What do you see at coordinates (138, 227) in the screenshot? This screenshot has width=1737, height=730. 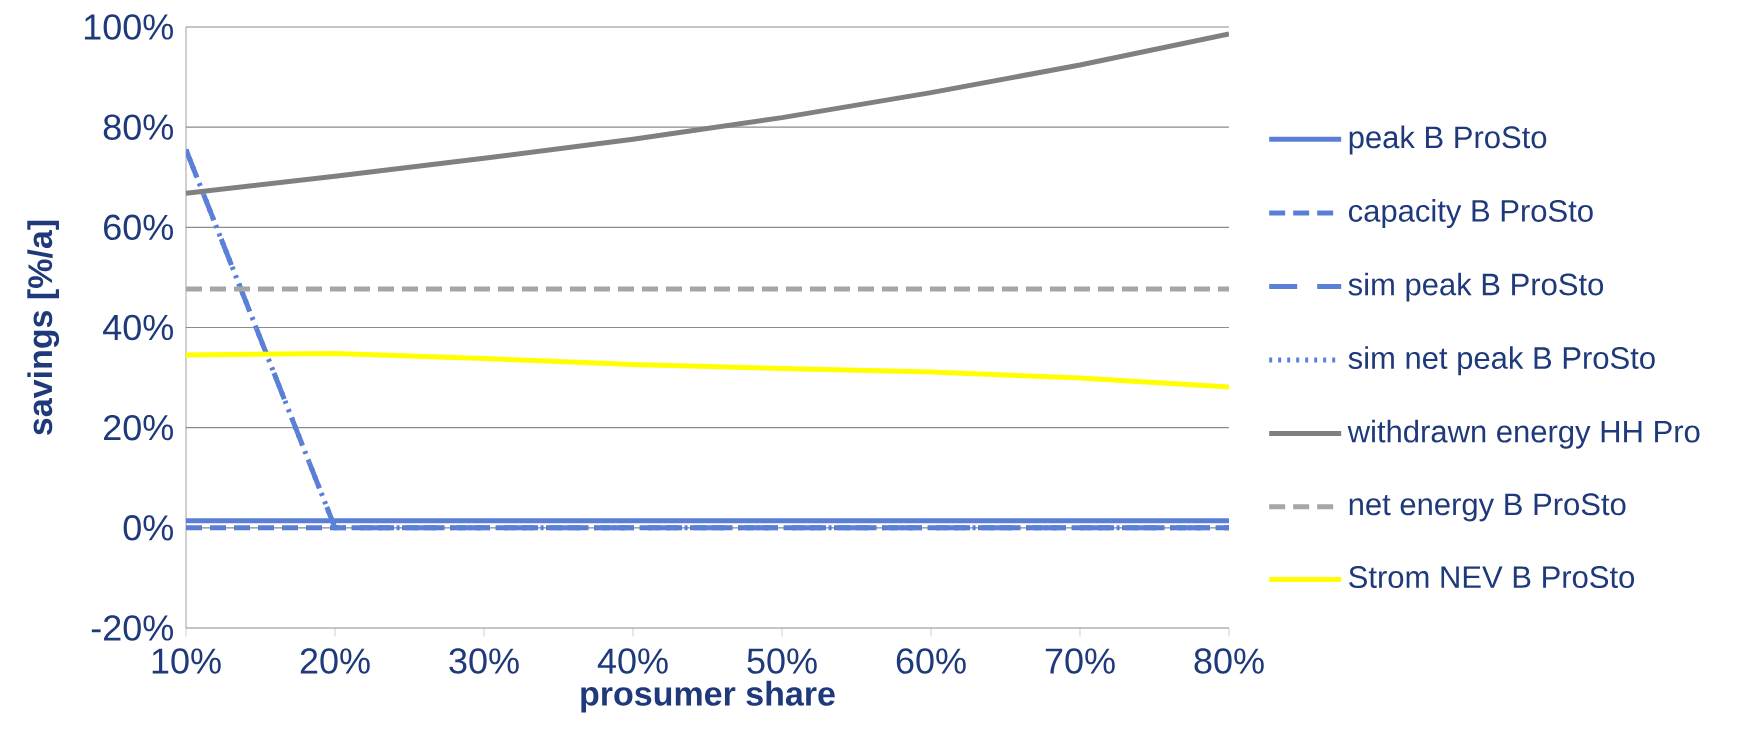 I see `y-tick-label: 60%` at bounding box center [138, 227].